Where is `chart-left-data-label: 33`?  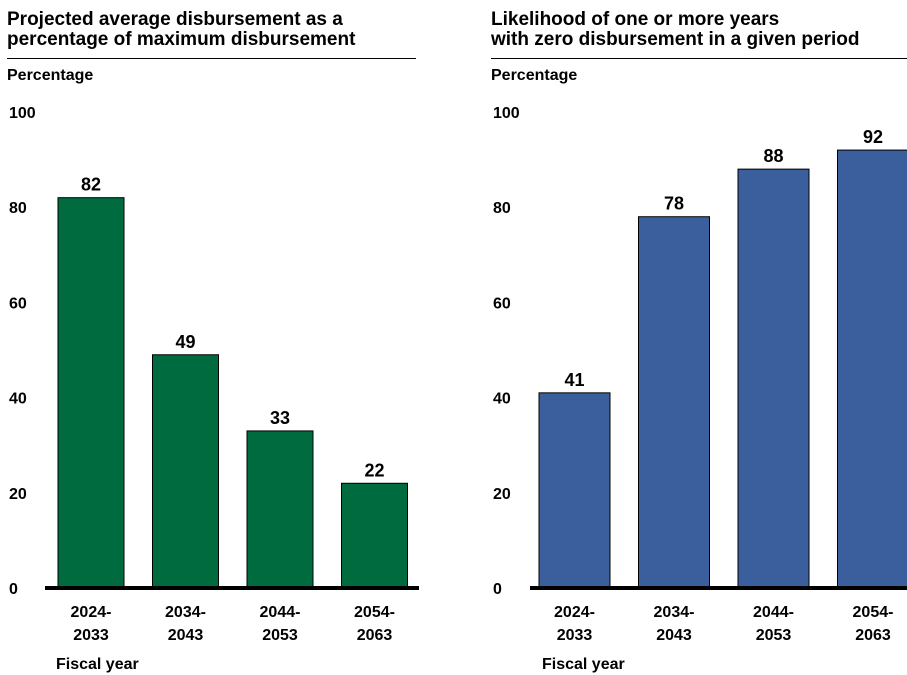 chart-left-data-label: 33 is located at coordinates (280, 418).